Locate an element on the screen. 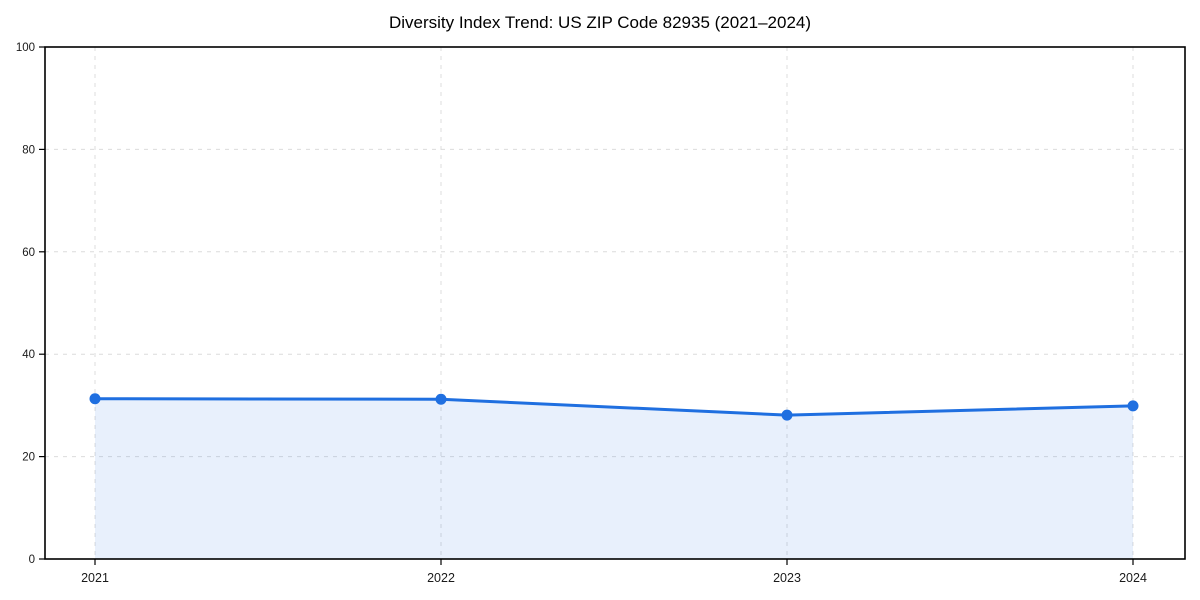 This screenshot has height=600, width=1200. y-tick-label: 100 is located at coordinates (25, 48).